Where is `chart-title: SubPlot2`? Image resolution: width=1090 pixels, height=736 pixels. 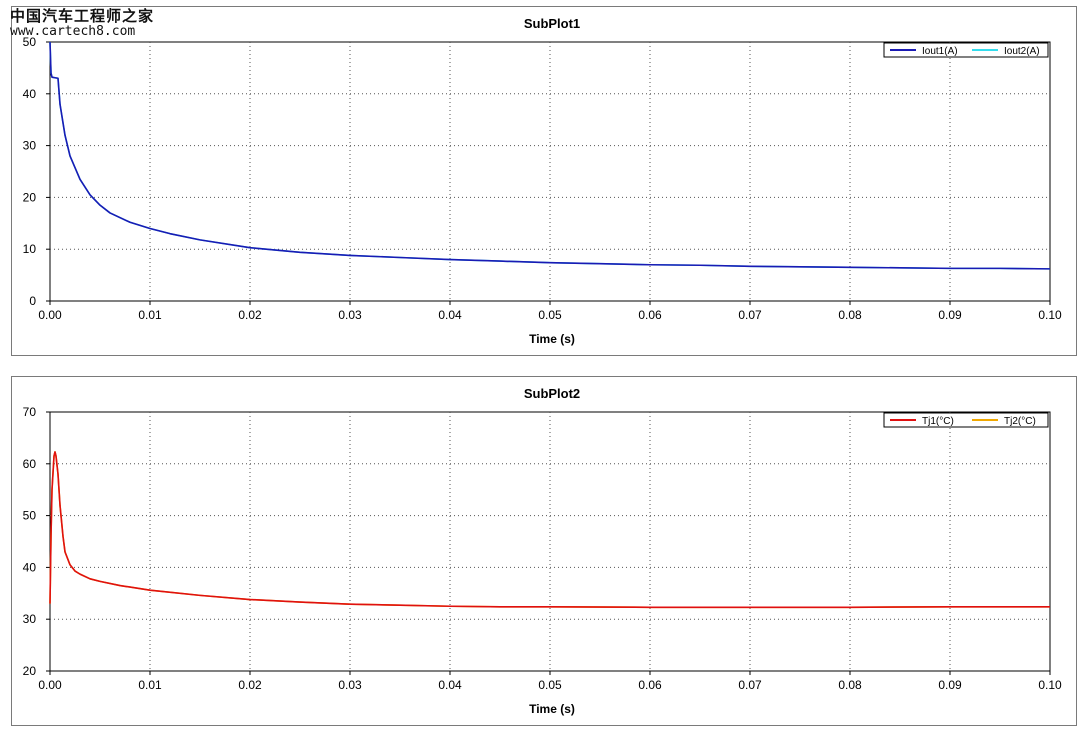
chart-title: SubPlot2 is located at coordinates (552, 393).